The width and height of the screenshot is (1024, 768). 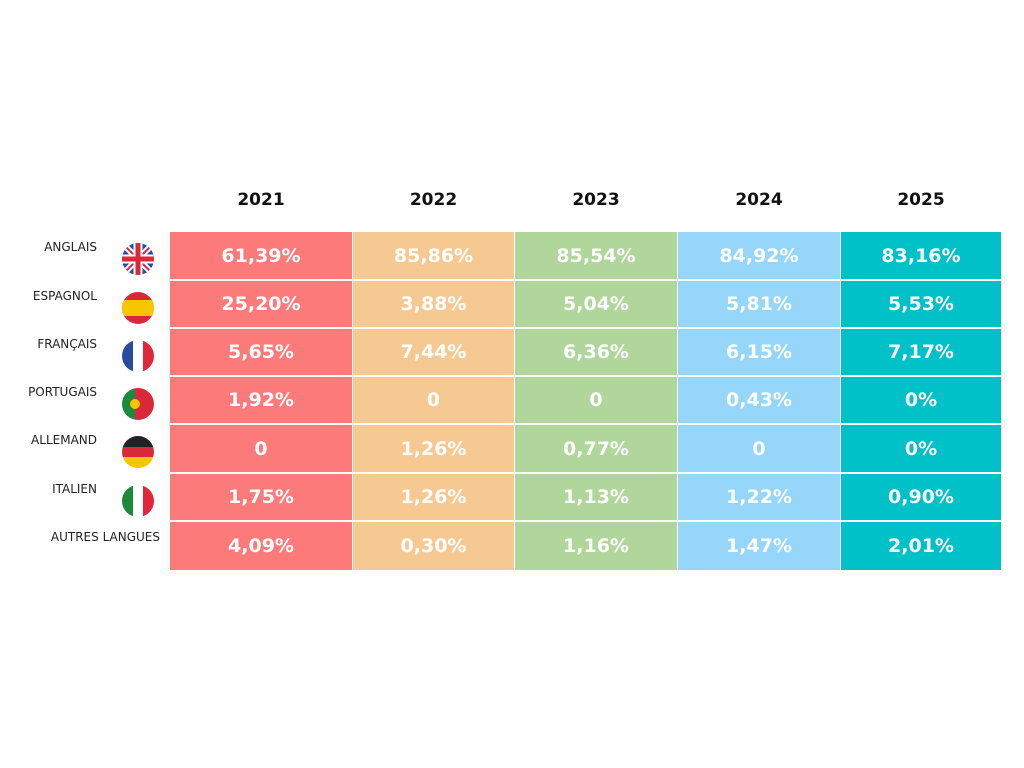 I want to click on cell: 85,86%, so click(x=433, y=255).